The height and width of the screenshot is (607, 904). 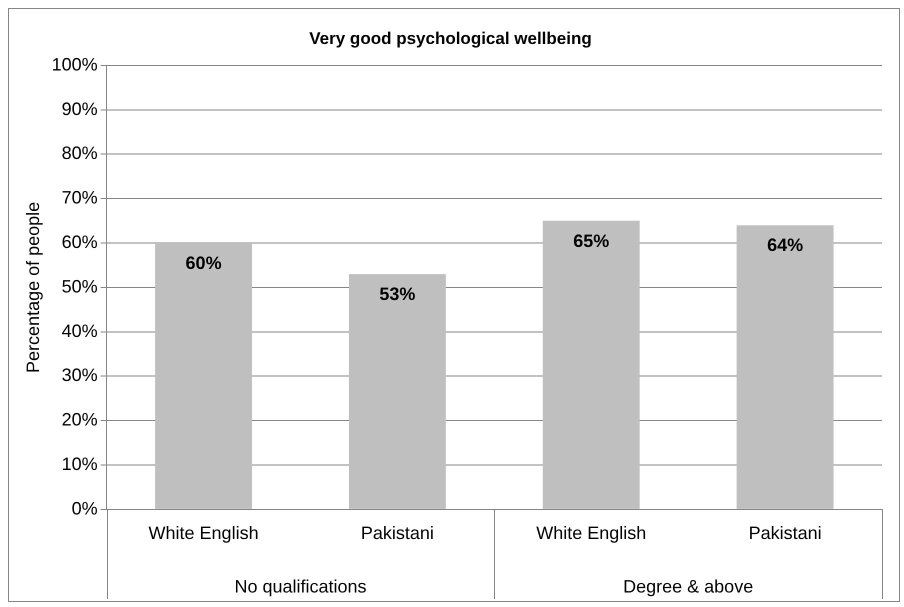 What do you see at coordinates (80, 242) in the screenshot?
I see `y-tick-label: 60%` at bounding box center [80, 242].